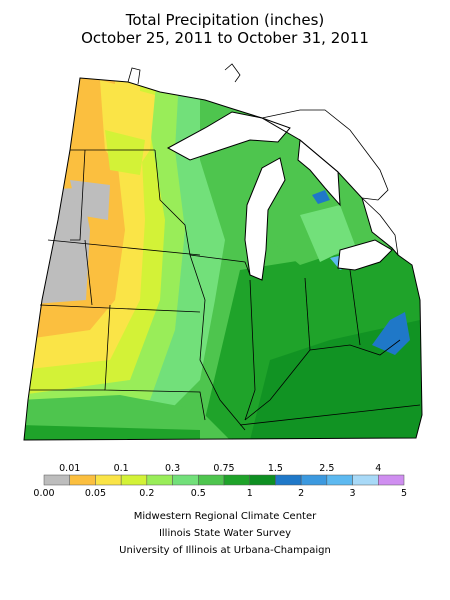  I want to click on legend-bottom-labels: 0.00 0.05 0.2 0.5 1 2 3 5, so click(220, 493).